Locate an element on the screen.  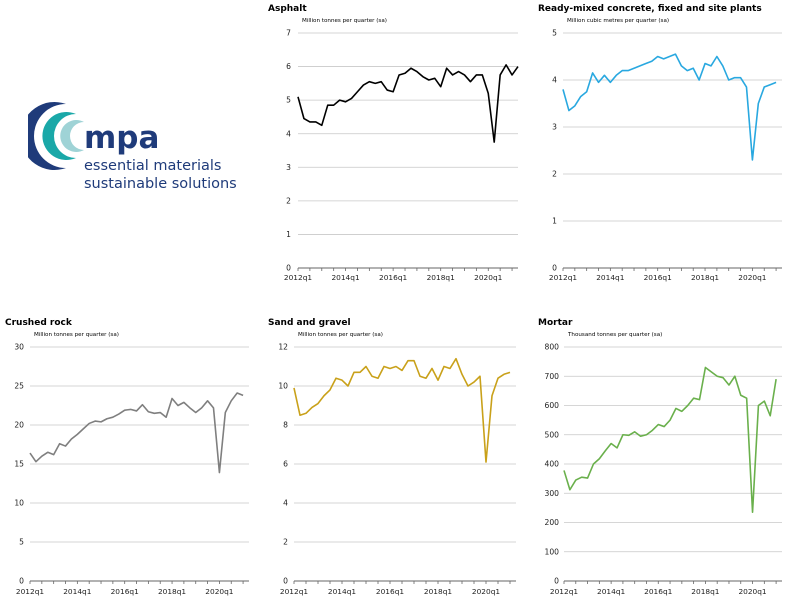
y-tick-label: 400 is located at coordinates (552, 464).